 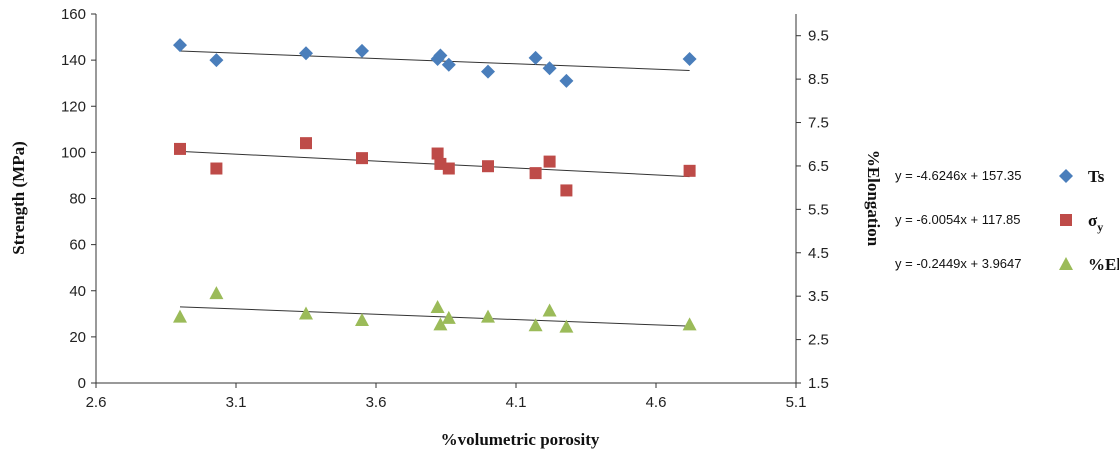 I want to click on x-tick-label: 3.6, so click(x=376, y=402).